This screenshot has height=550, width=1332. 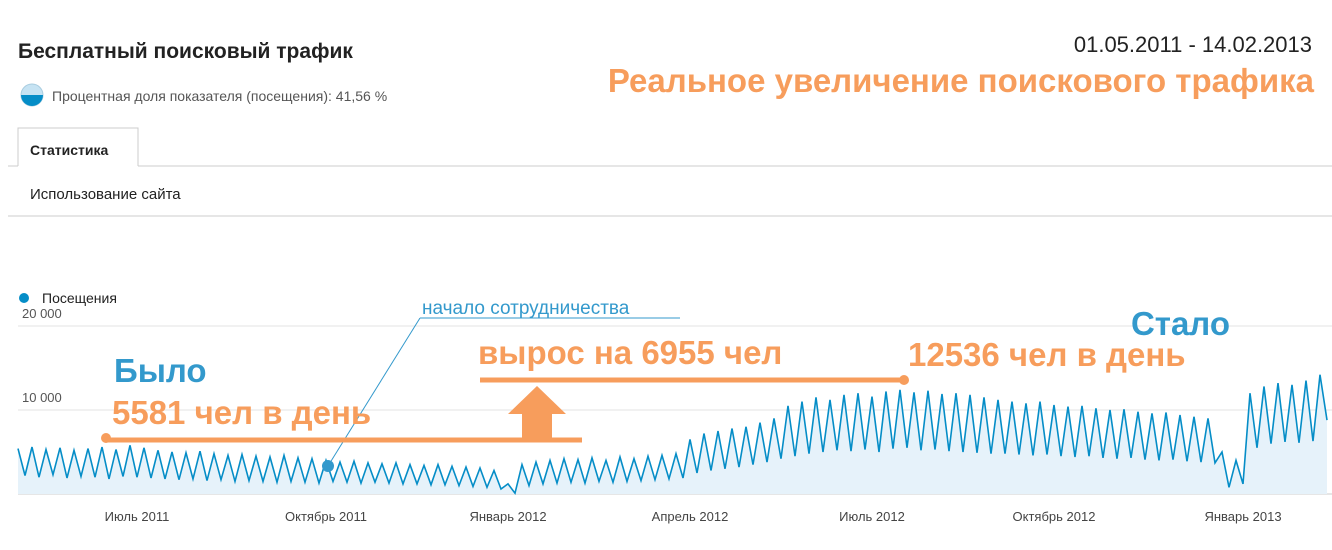 What do you see at coordinates (32, 100) in the screenshot?
I see `pie-icon-slice` at bounding box center [32, 100].